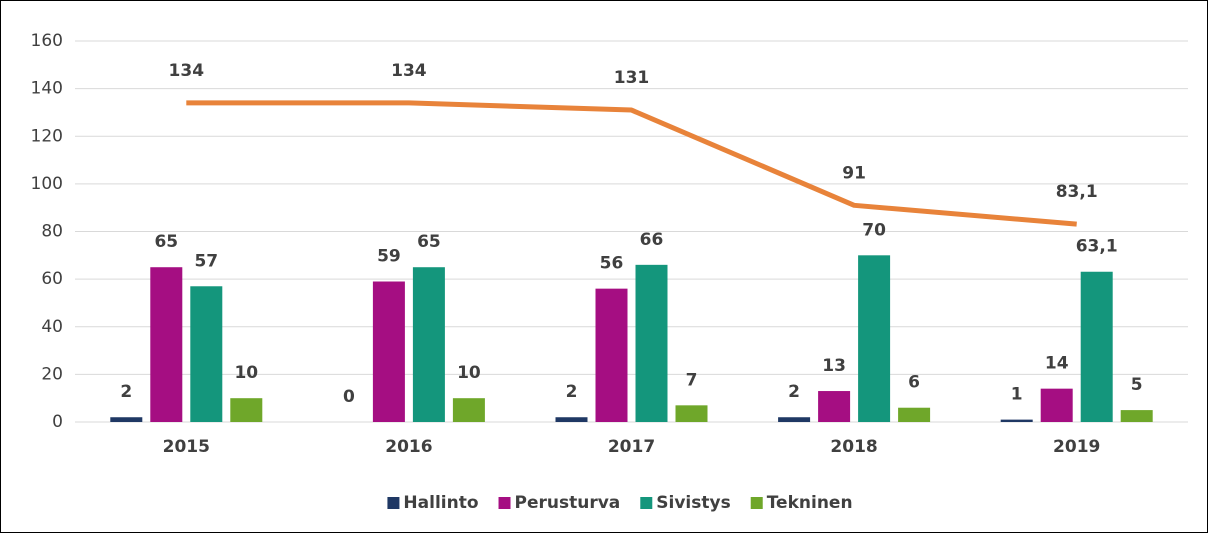 Image resolution: width=1208 pixels, height=533 pixels. I want to click on legend-label: Perusturva, so click(568, 503).